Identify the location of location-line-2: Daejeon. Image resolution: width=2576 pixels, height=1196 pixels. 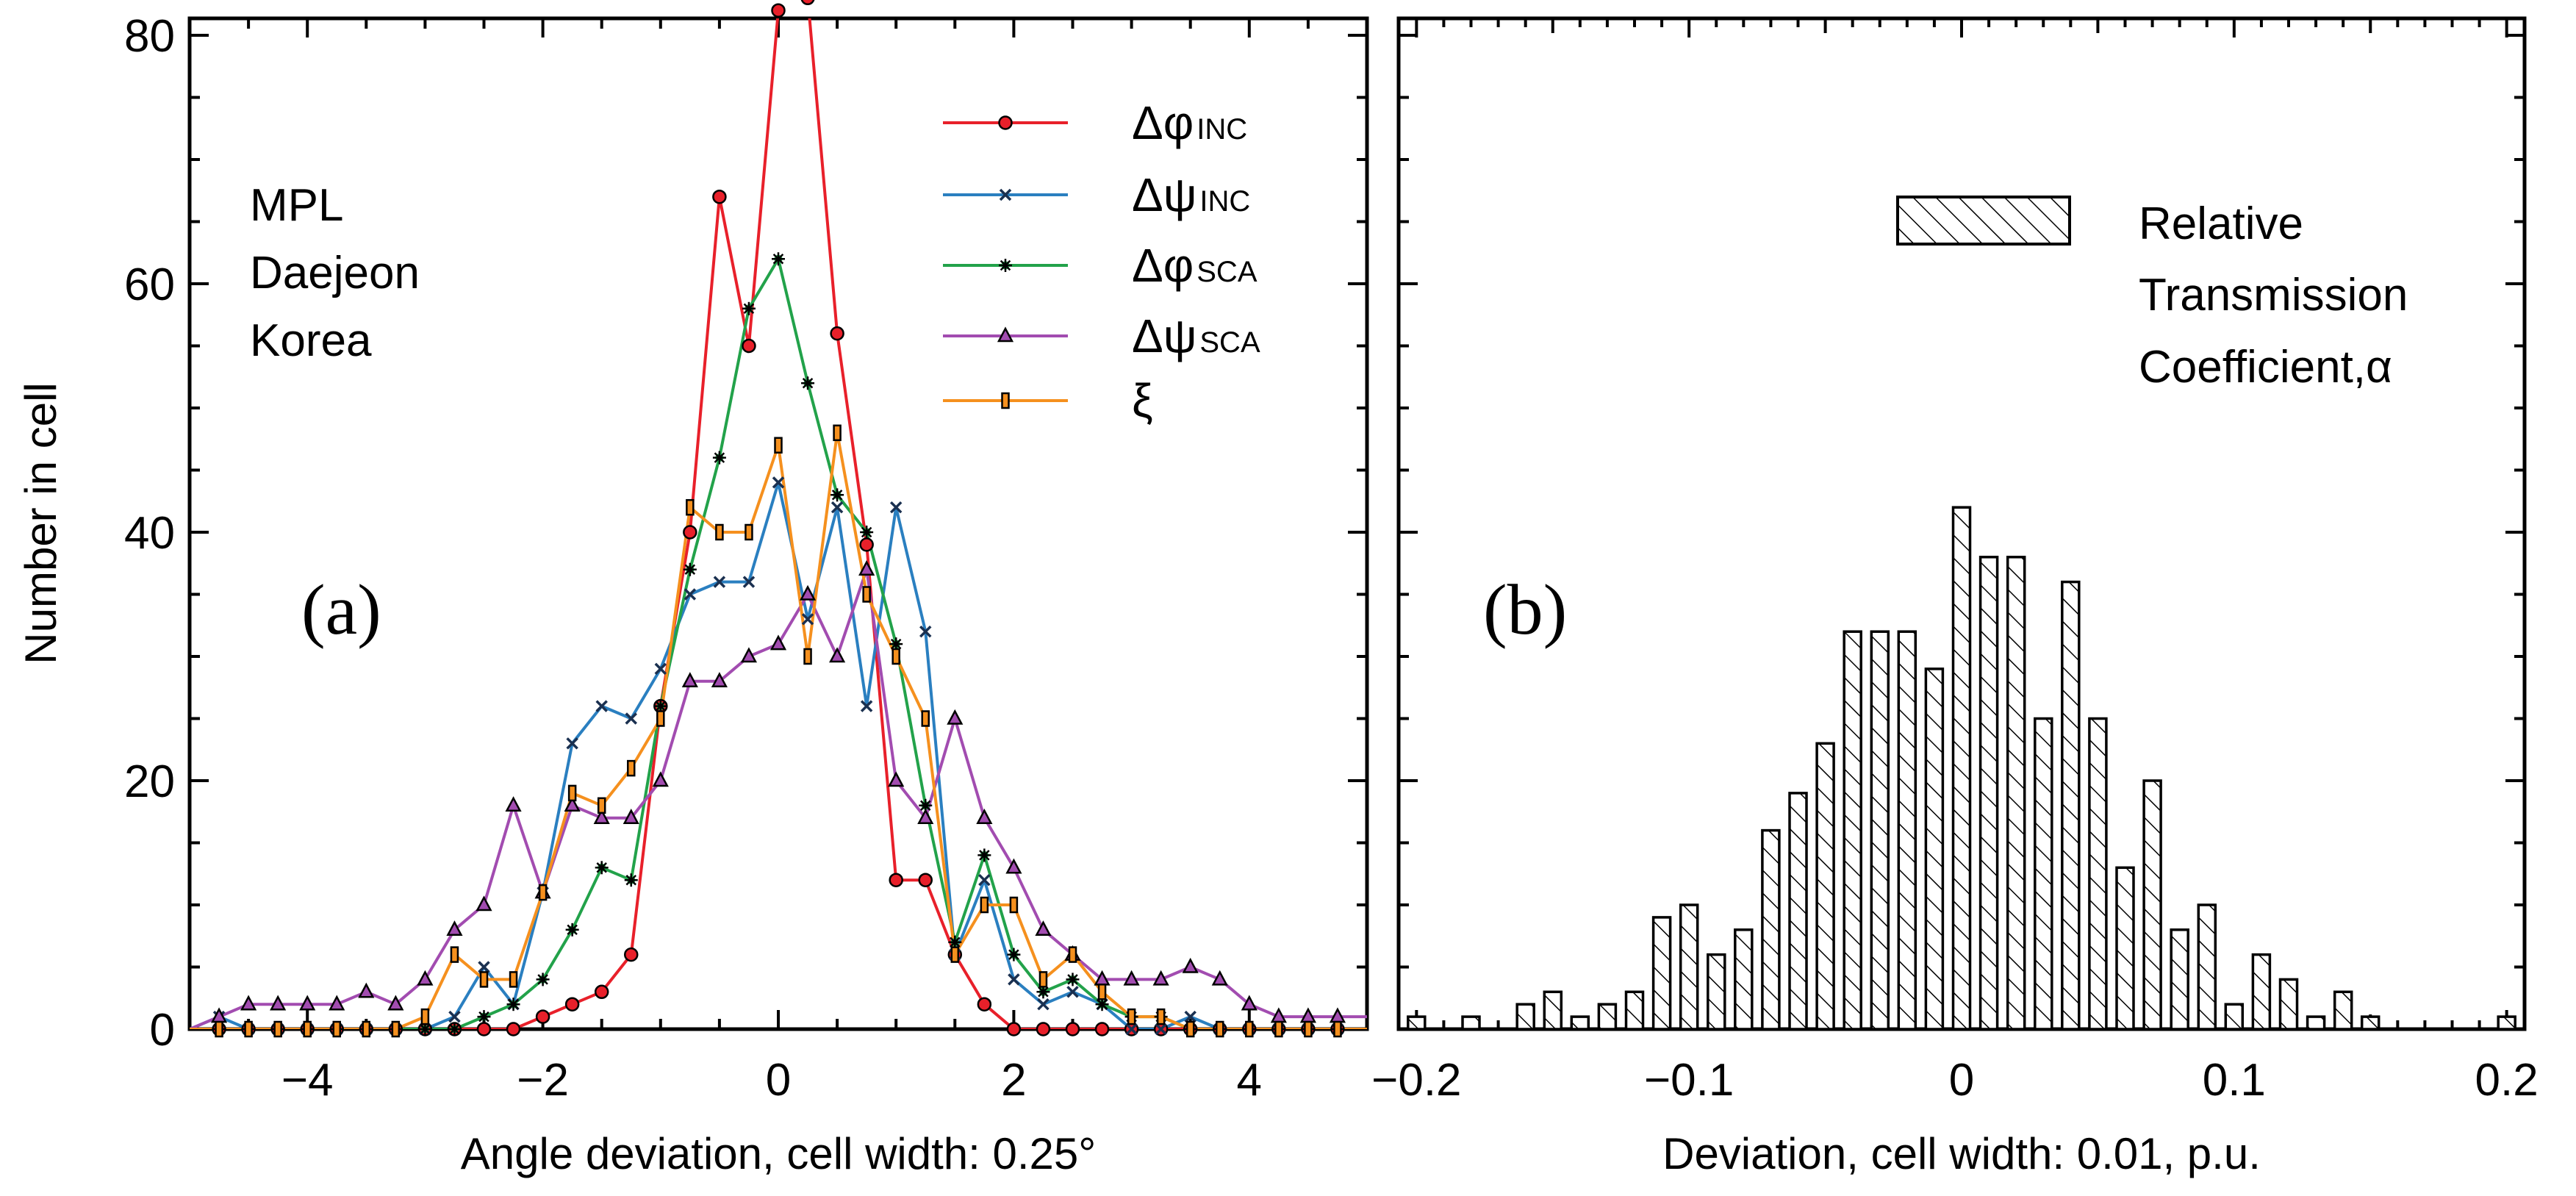
(335, 273).